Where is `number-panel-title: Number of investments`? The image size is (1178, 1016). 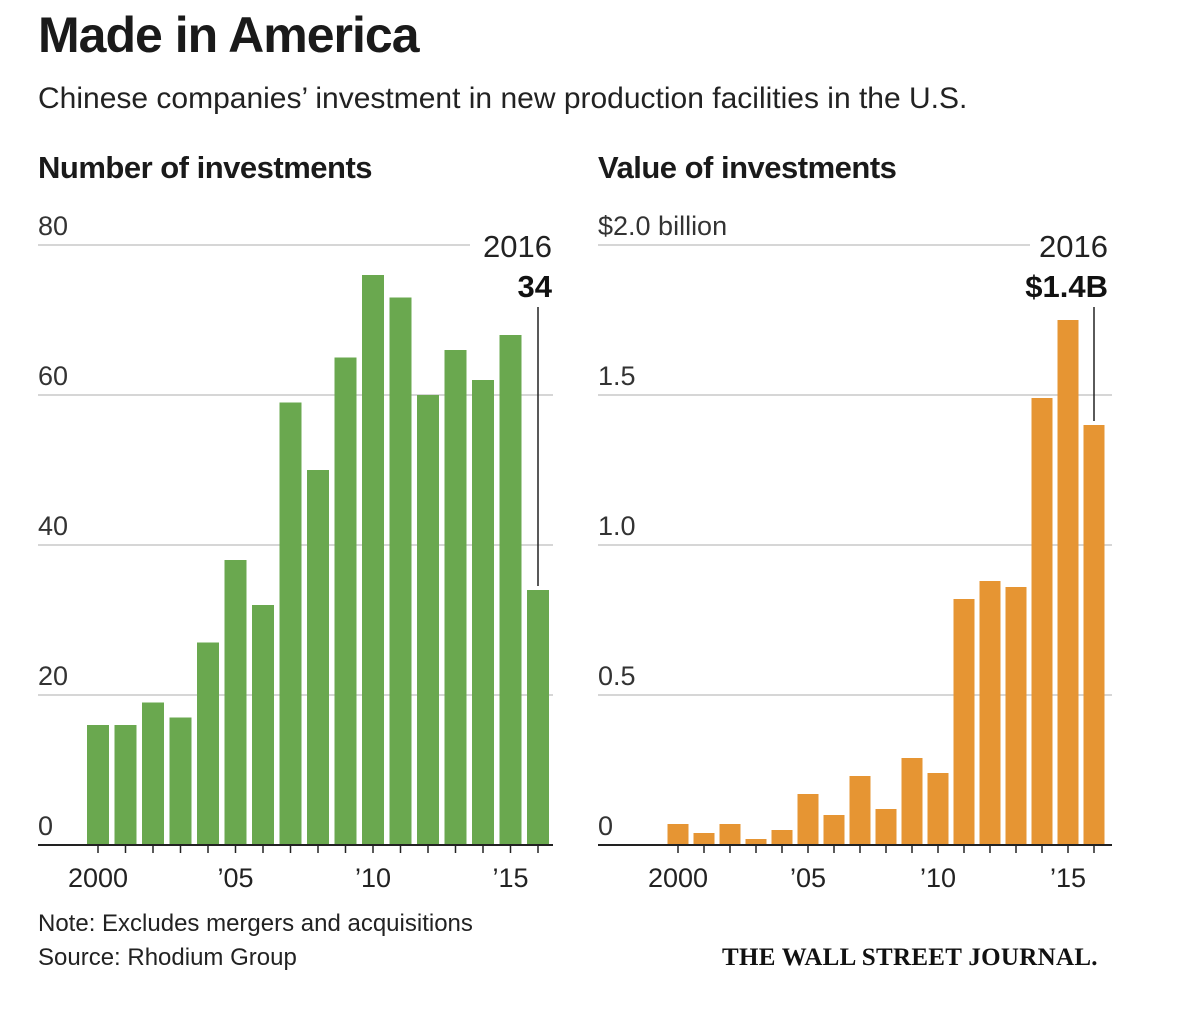
number-panel-title: Number of investments is located at coordinates (205, 167).